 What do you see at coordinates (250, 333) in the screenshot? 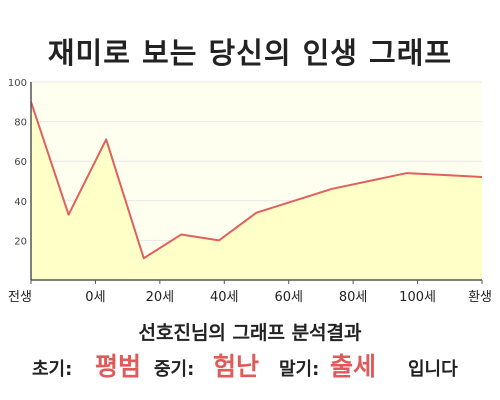
I see `analysis-subtitle: 선호진님의 그래프 분석결과` at bounding box center [250, 333].